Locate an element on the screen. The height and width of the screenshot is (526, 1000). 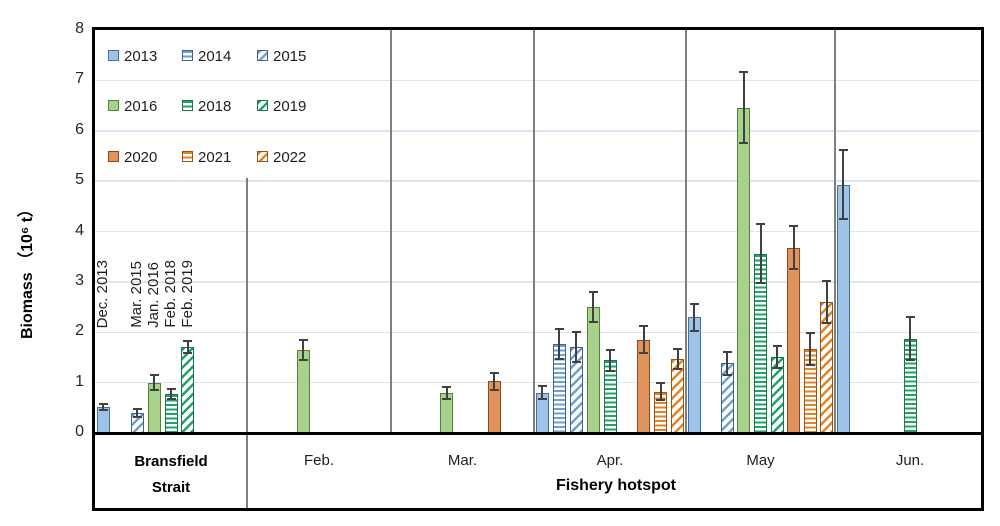
y-tick-label: 0 is located at coordinates (79, 431).